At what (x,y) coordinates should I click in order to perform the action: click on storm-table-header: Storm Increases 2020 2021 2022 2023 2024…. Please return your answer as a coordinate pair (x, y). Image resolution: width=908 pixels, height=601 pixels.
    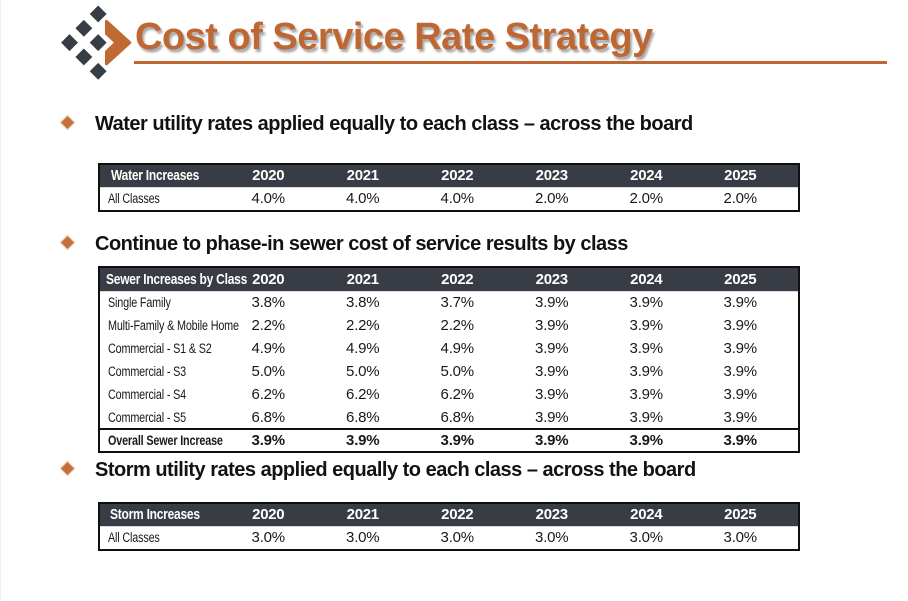
    Looking at the image, I should click on (449, 515).